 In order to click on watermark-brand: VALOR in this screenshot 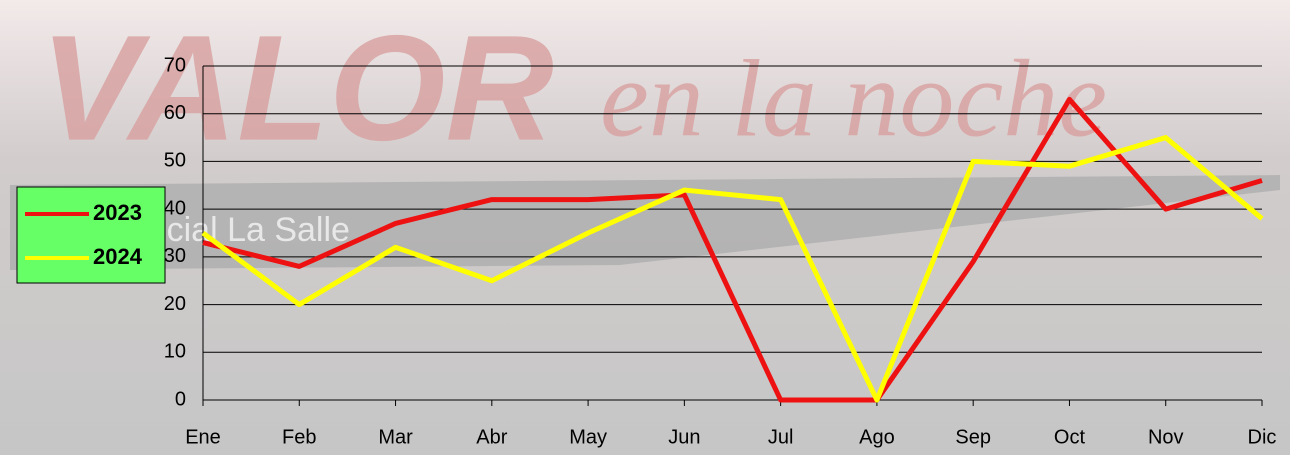, I will do `click(297, 88)`.